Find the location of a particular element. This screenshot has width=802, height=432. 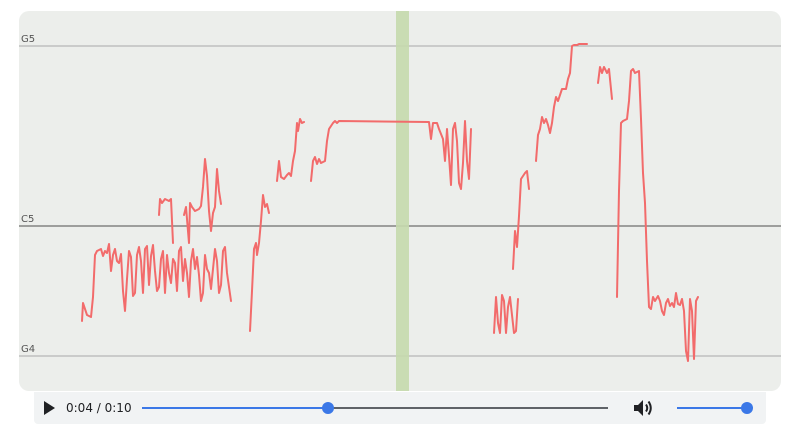

play-icon is located at coordinates (49, 408).